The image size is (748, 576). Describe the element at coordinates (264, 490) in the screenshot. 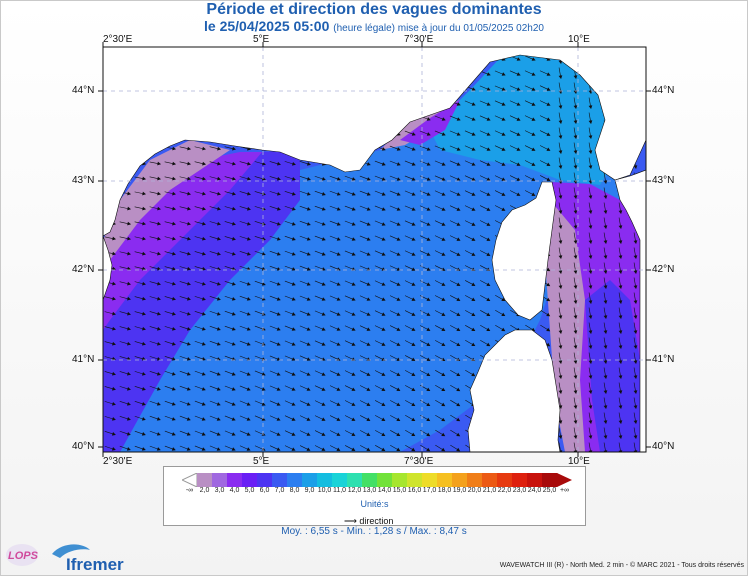

I see `legend-tick: 6,0` at that location.